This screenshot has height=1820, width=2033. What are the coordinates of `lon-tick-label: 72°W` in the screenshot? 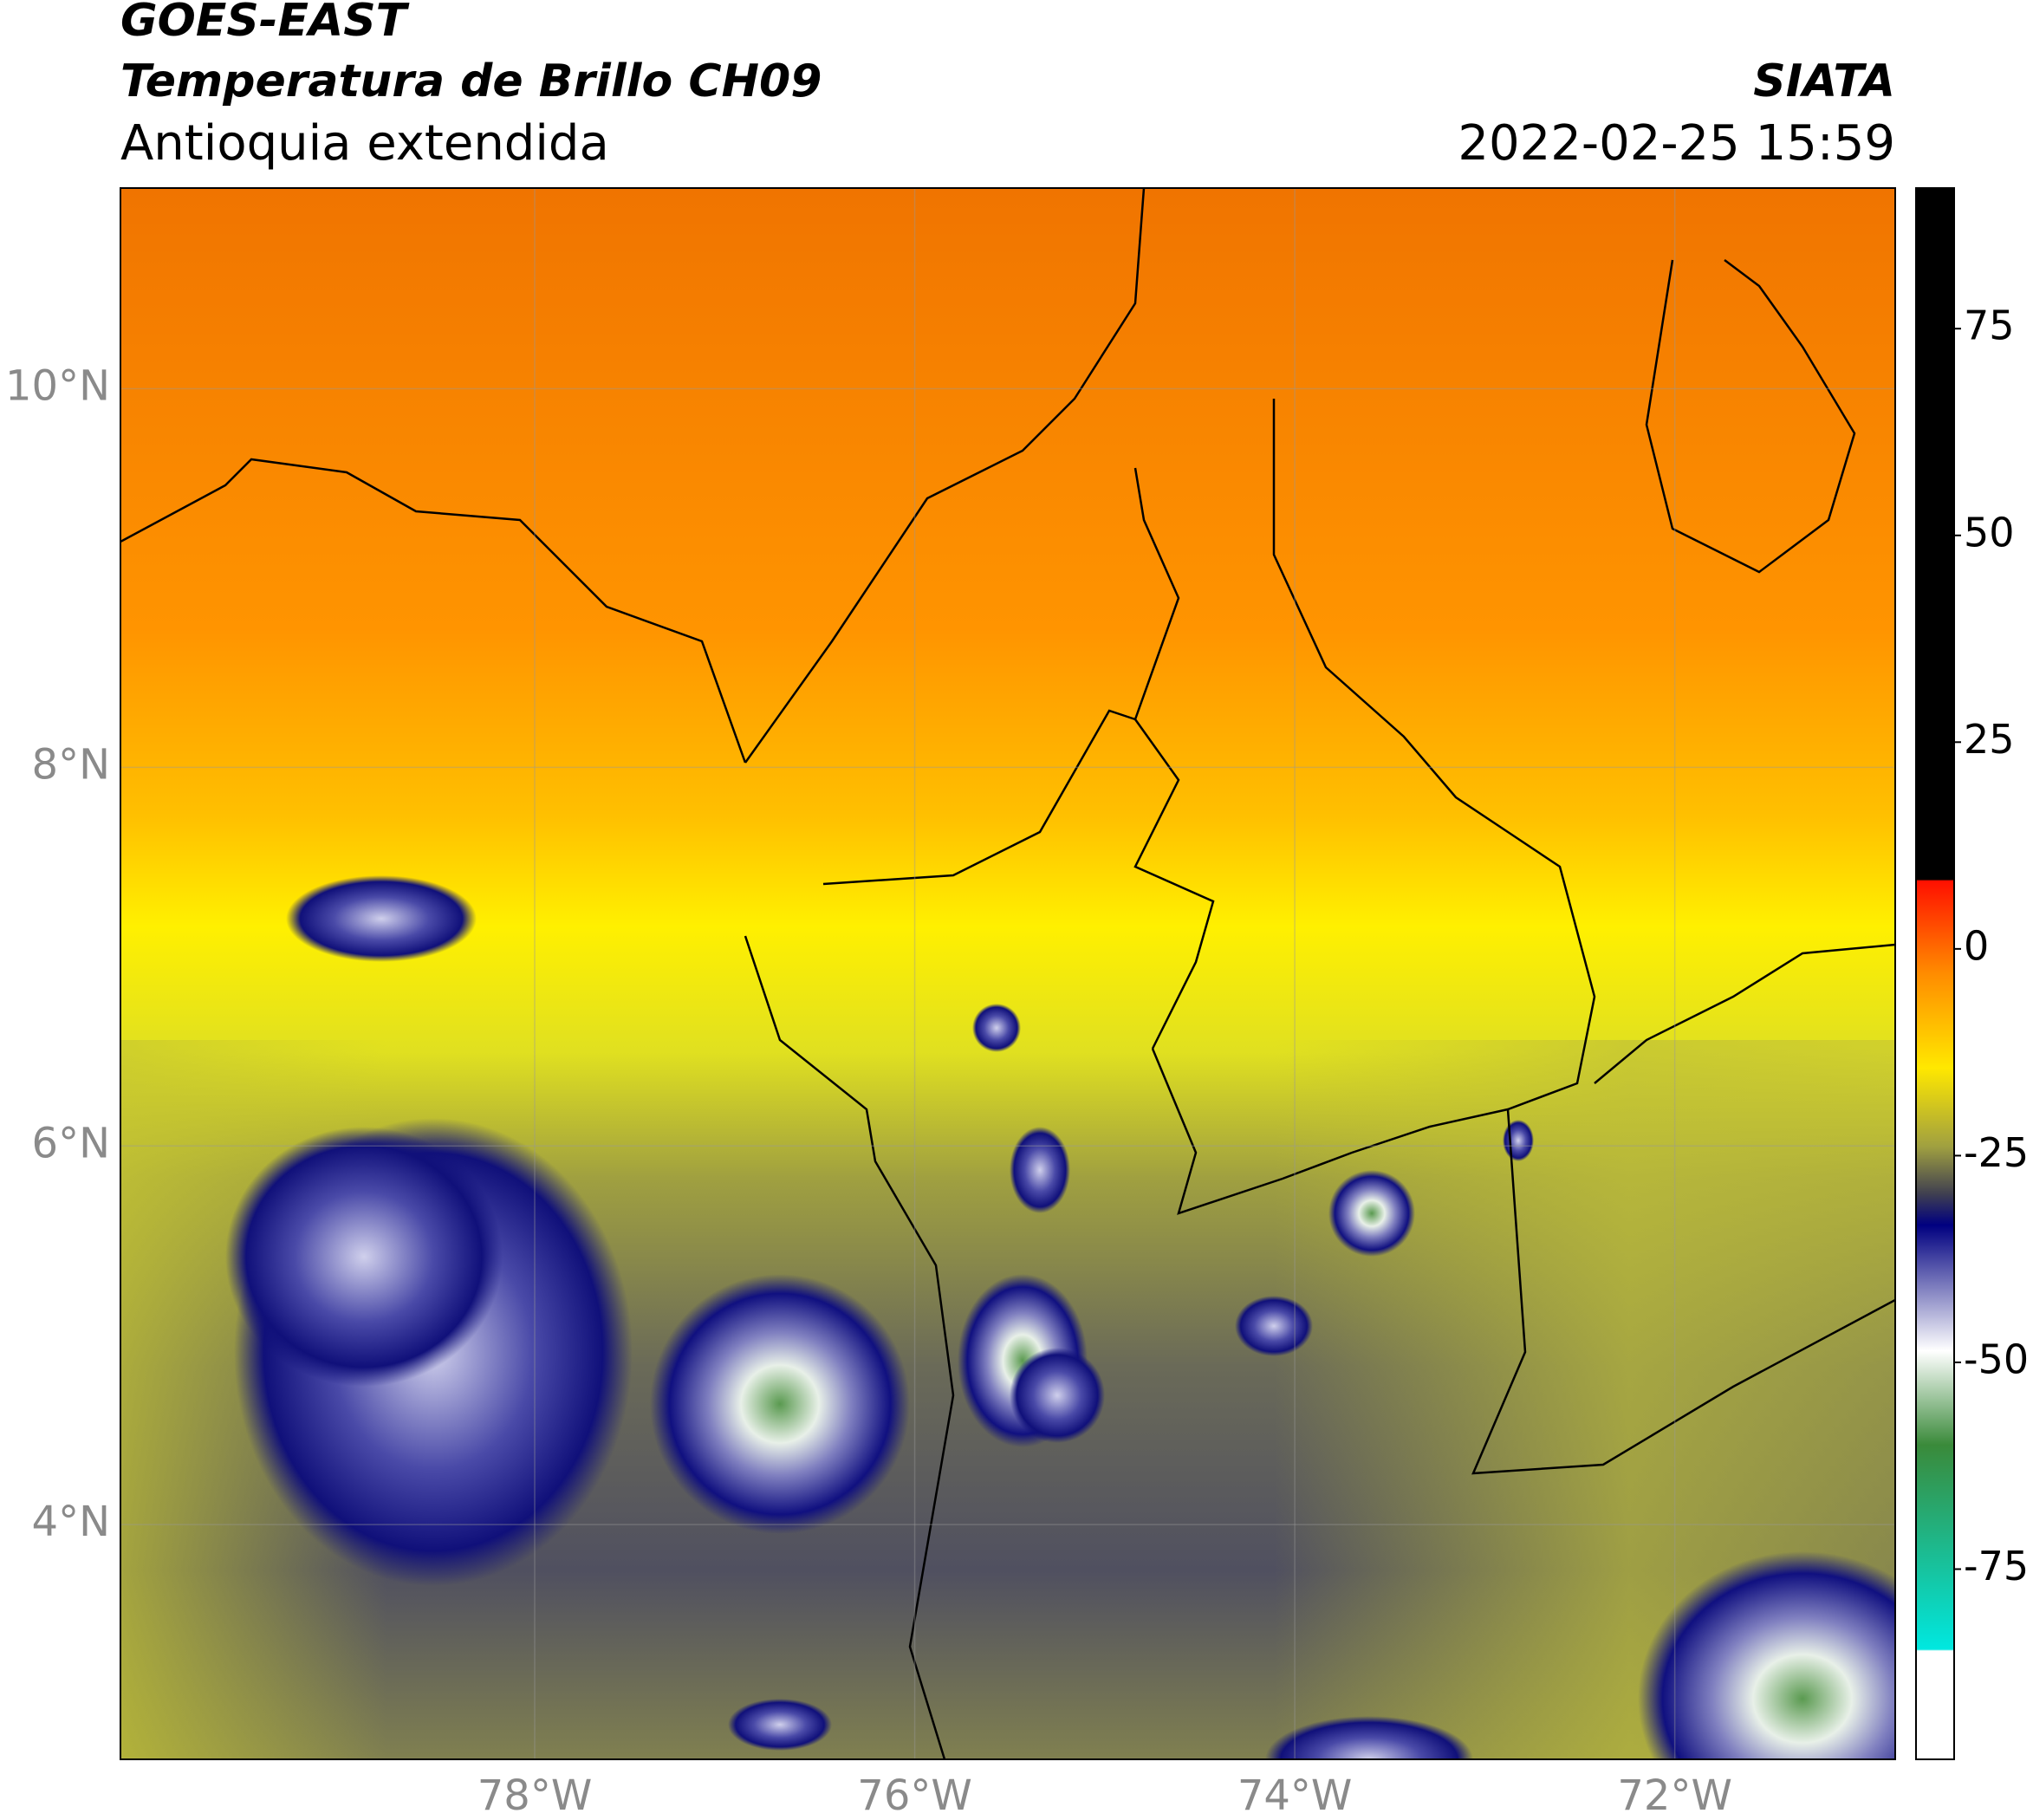 It's located at (1674, 1795).